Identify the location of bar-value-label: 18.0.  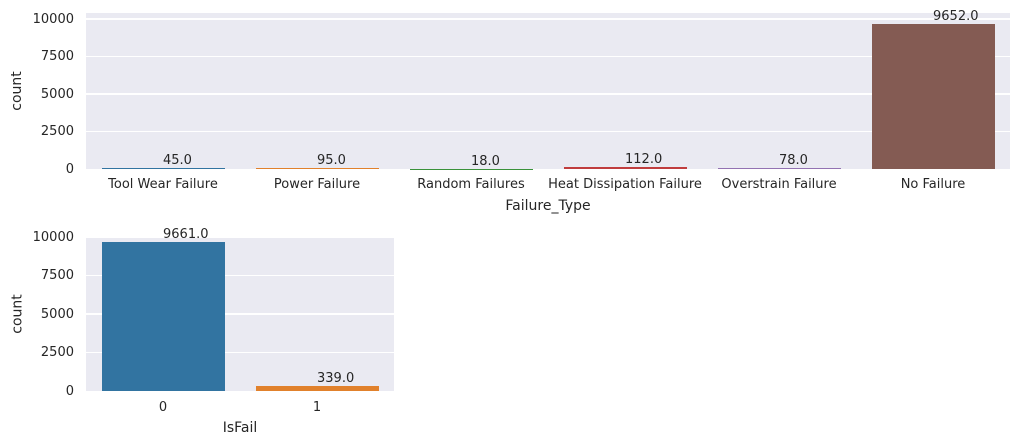
(485, 161).